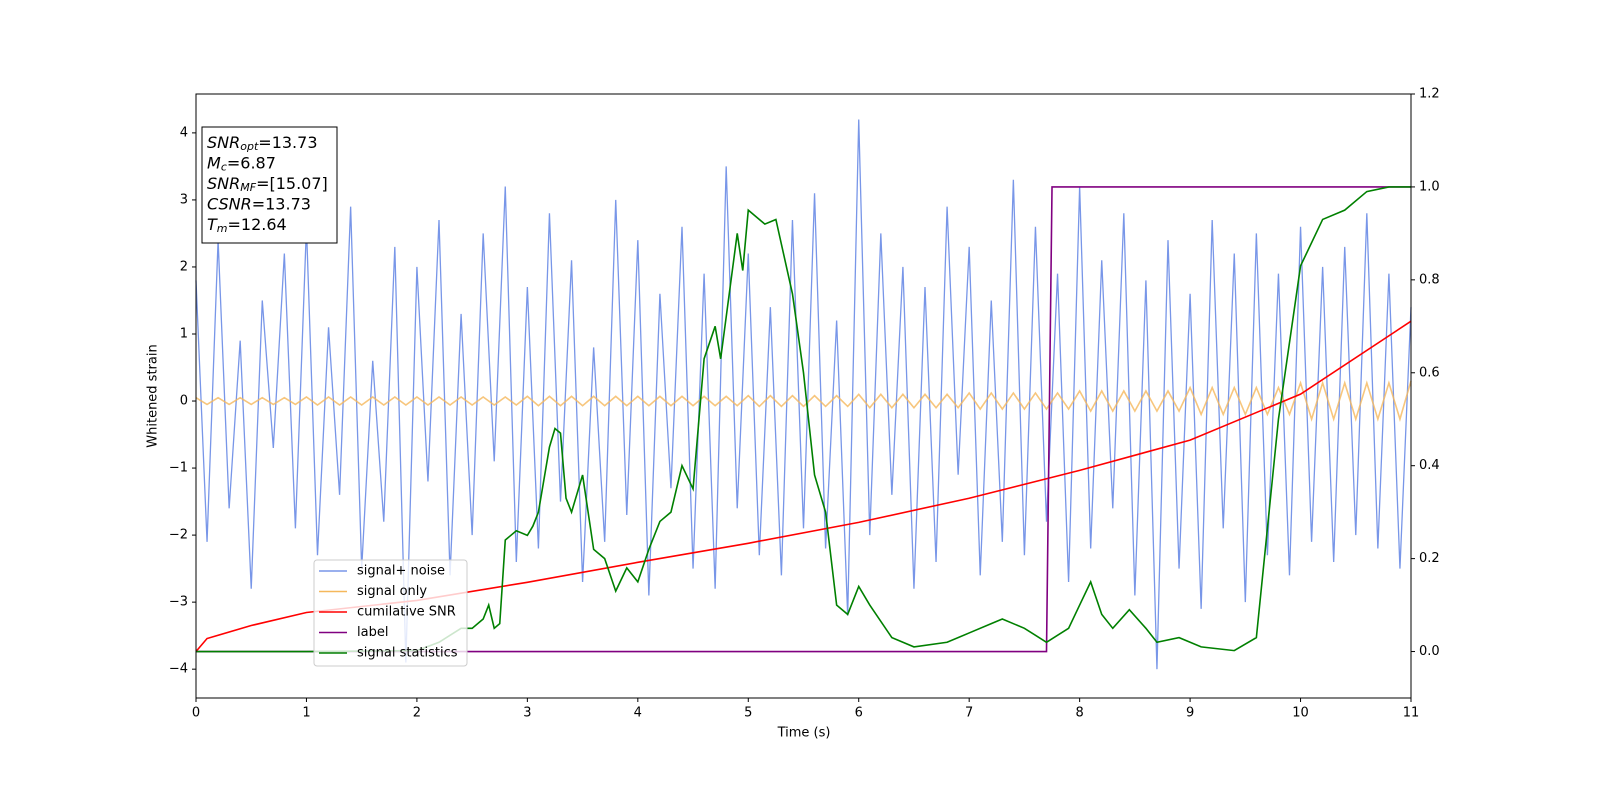 The height and width of the screenshot is (800, 1600). I want to click on annotation-line: SNRopt=13.73, so click(262, 143).